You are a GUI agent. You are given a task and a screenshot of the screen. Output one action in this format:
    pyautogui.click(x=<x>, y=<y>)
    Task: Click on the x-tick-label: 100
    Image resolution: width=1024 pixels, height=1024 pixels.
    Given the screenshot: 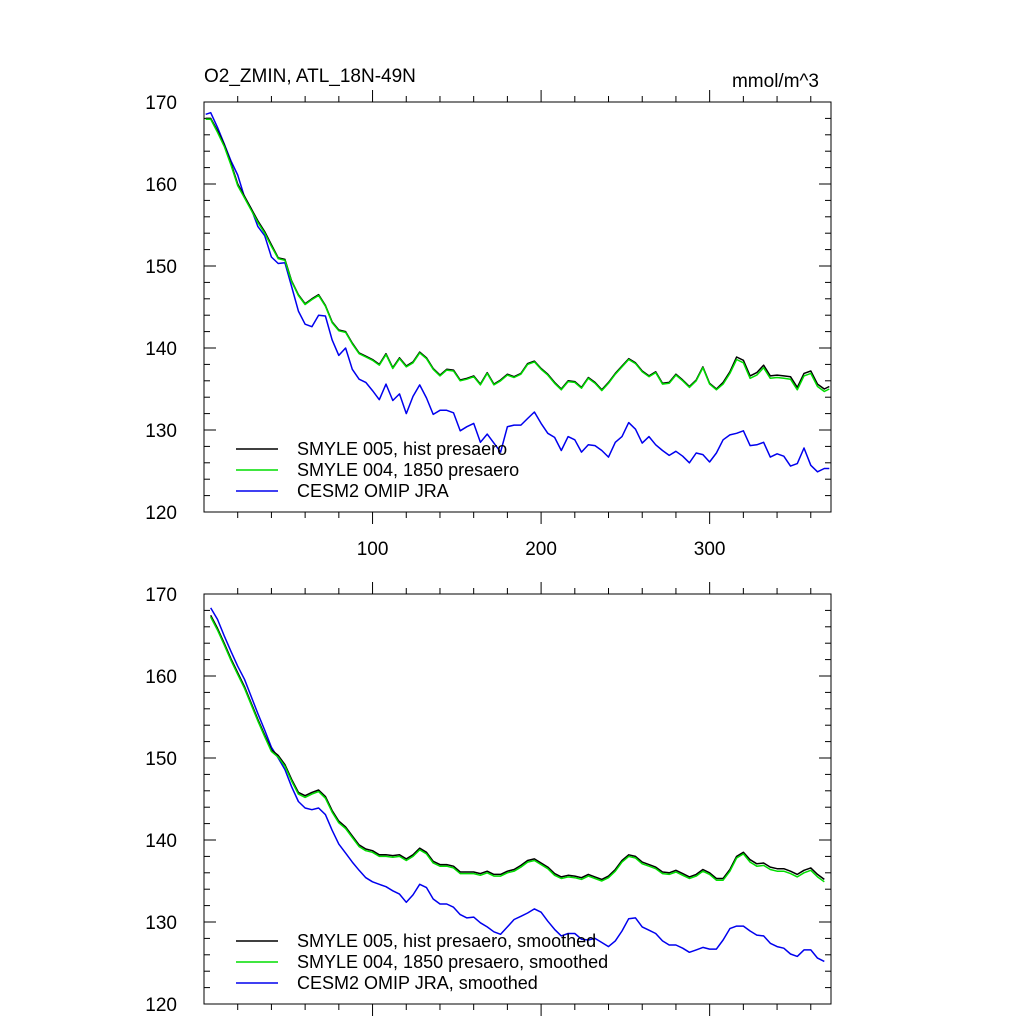 What is the action you would take?
    pyautogui.click(x=373, y=549)
    